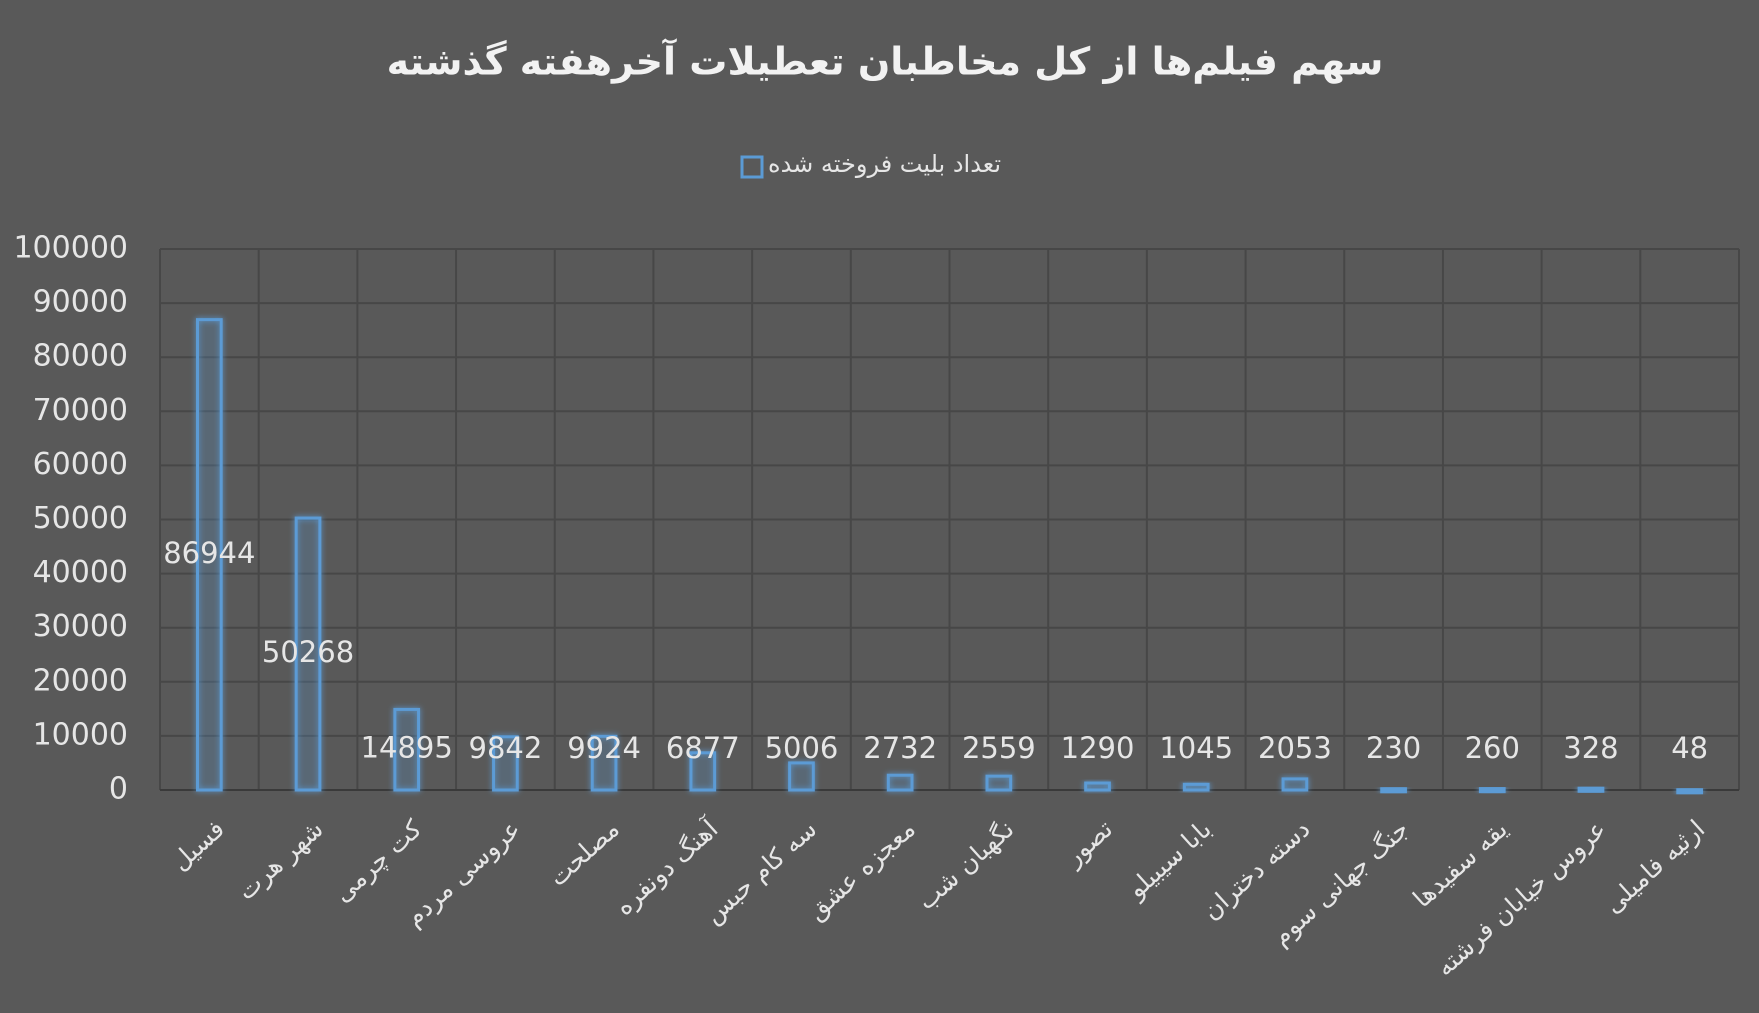  Describe the element at coordinates (80, 302) in the screenshot. I see `y-tick-label: 90000` at that location.